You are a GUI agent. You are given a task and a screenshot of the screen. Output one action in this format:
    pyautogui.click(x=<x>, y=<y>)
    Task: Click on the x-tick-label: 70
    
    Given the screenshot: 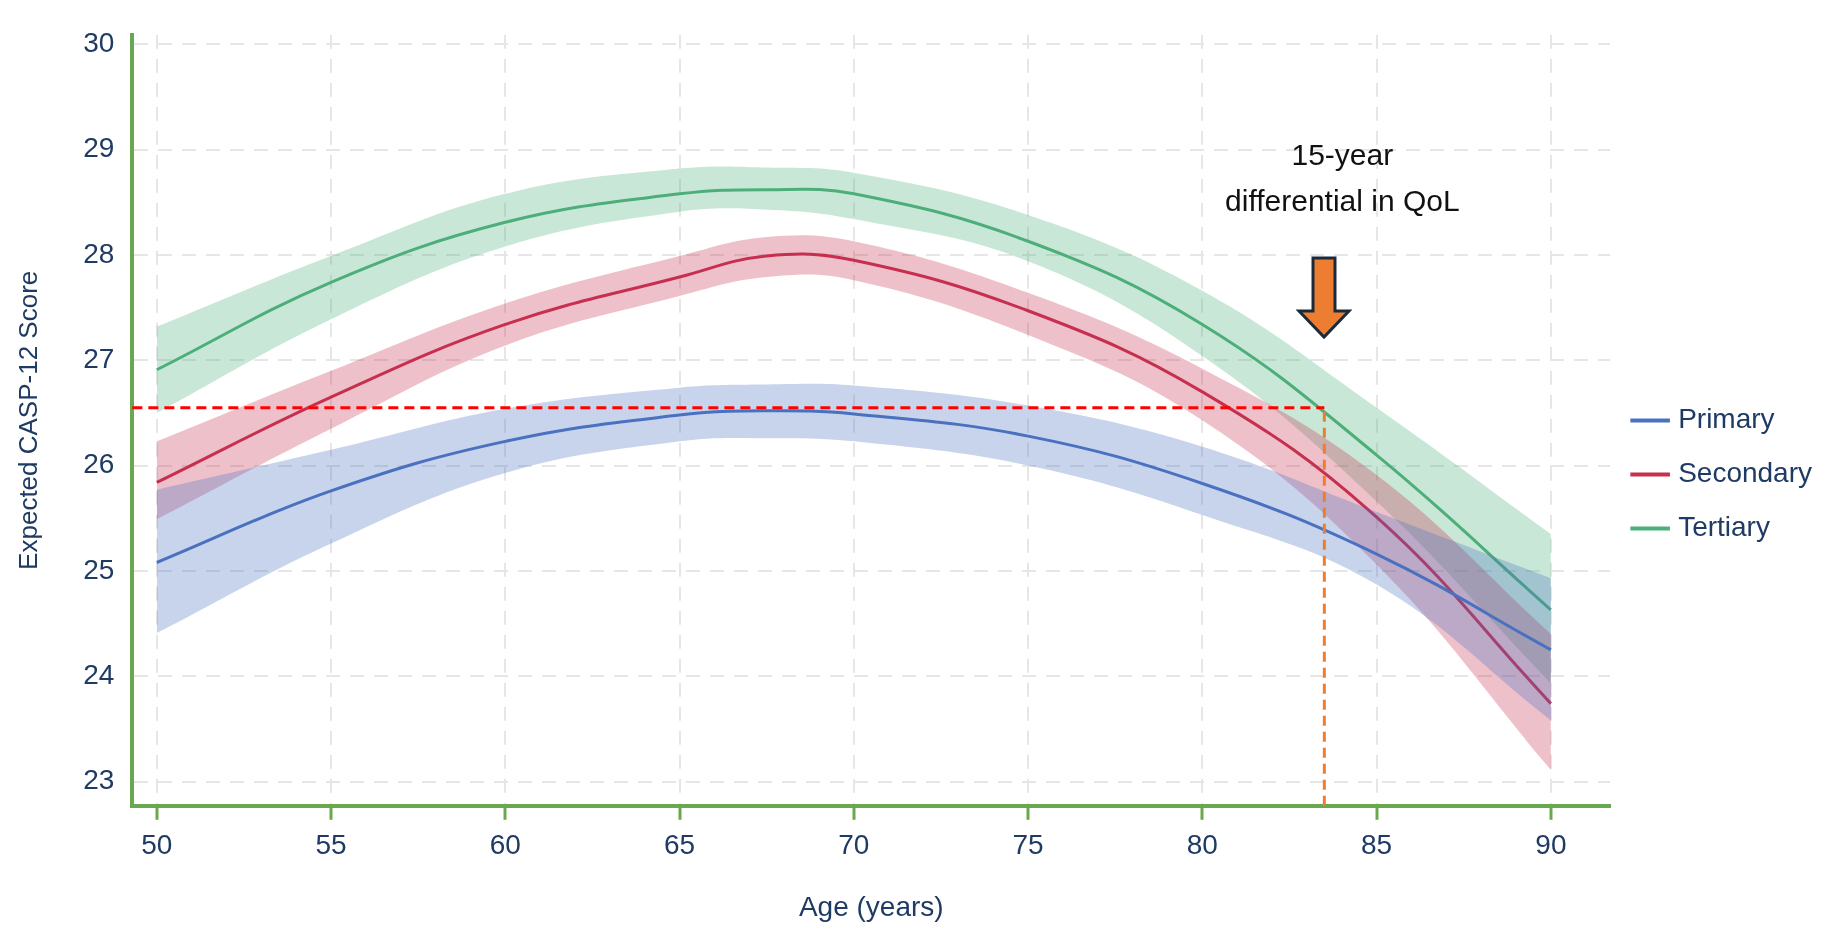 What is the action you would take?
    pyautogui.click(x=854, y=845)
    